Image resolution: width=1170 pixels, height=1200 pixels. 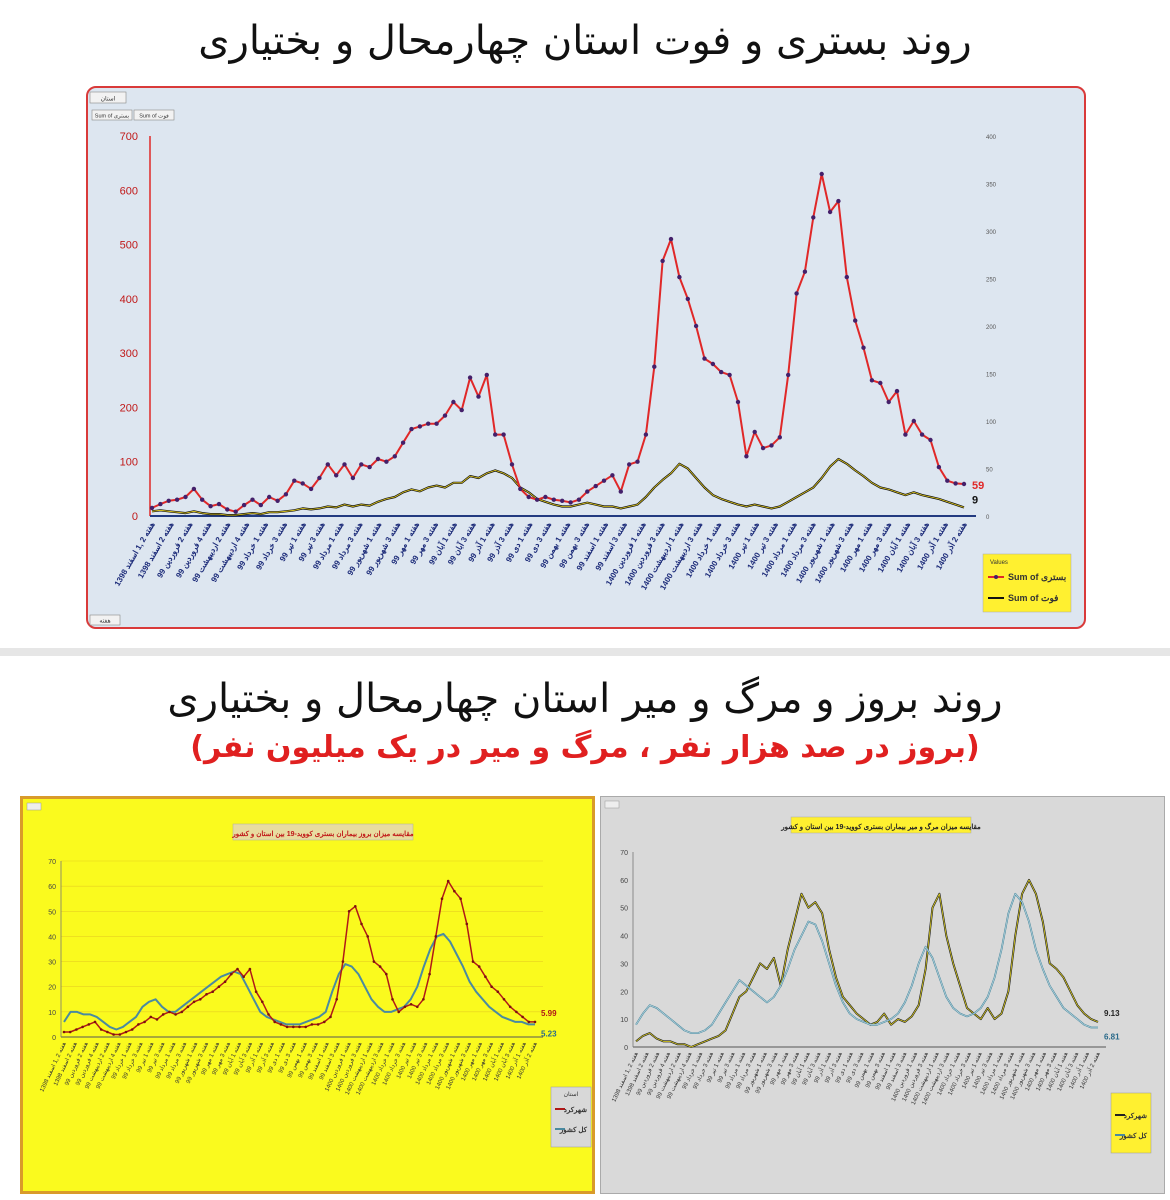 I want to click on section-divider, so click(x=585, y=652).